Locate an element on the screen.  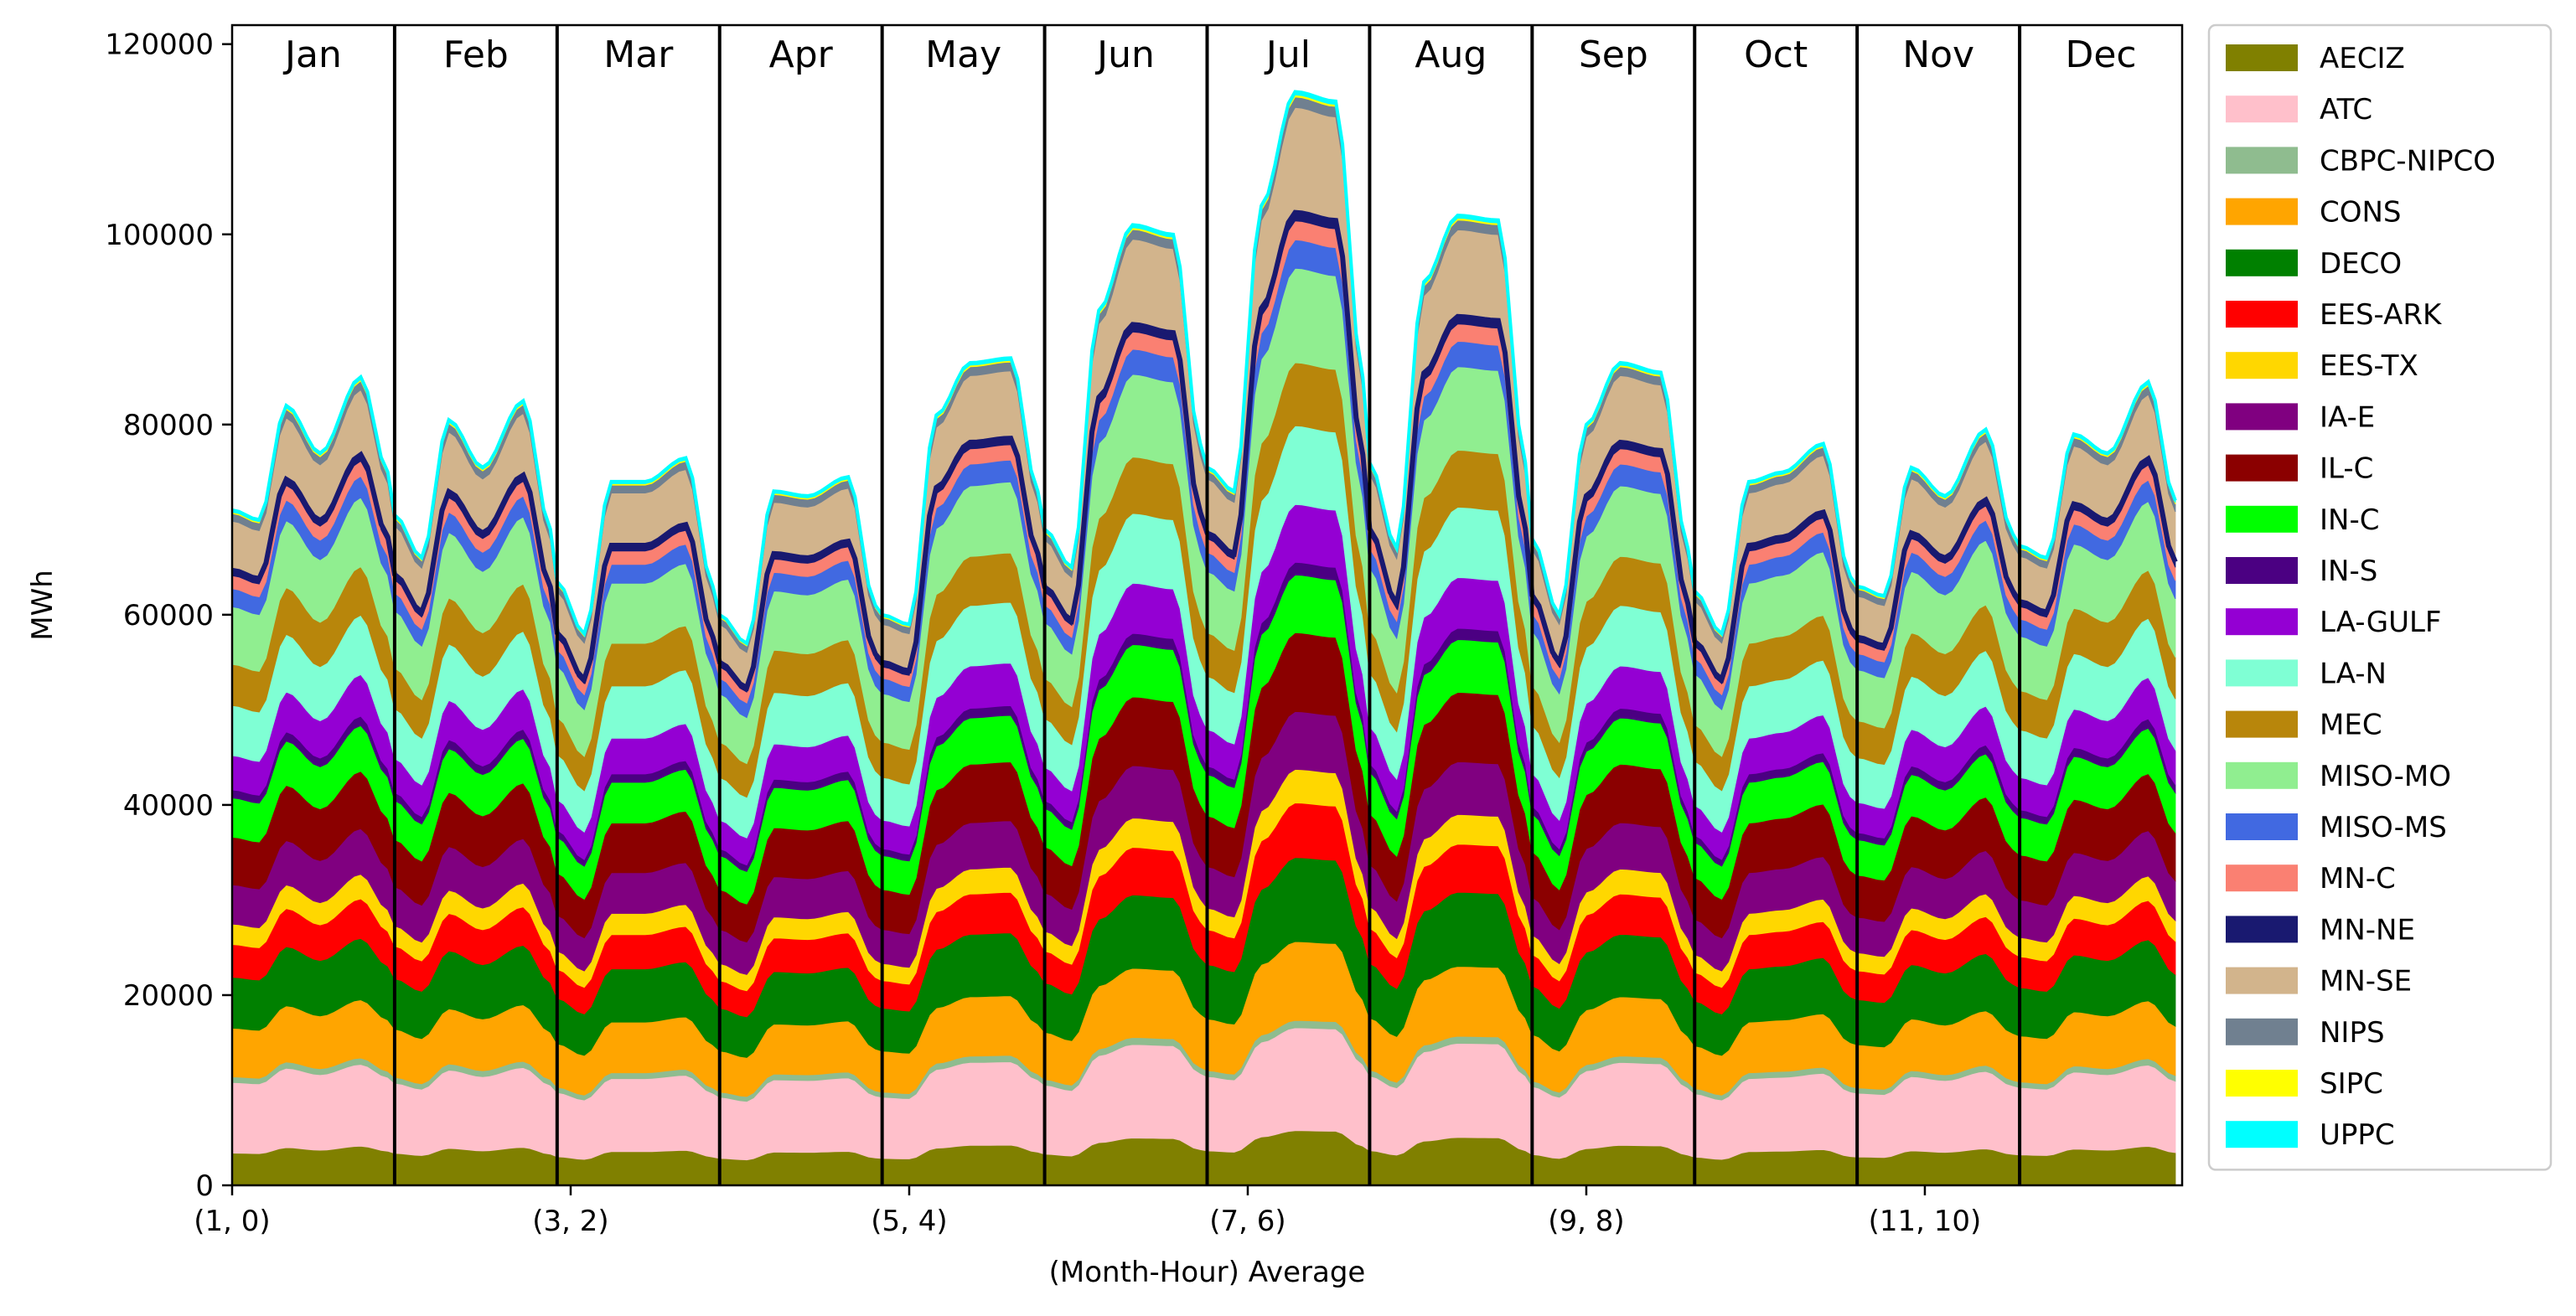
legend-item-ia-e: IA-E is located at coordinates (2300, 417).